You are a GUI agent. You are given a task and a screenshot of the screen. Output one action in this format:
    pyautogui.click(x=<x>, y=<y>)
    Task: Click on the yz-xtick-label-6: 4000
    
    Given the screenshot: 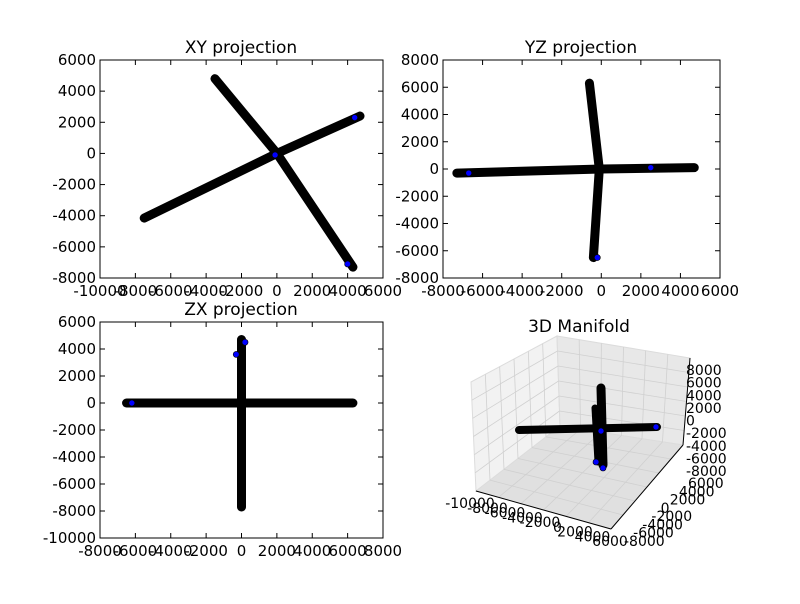 What is the action you would take?
    pyautogui.click(x=680, y=291)
    